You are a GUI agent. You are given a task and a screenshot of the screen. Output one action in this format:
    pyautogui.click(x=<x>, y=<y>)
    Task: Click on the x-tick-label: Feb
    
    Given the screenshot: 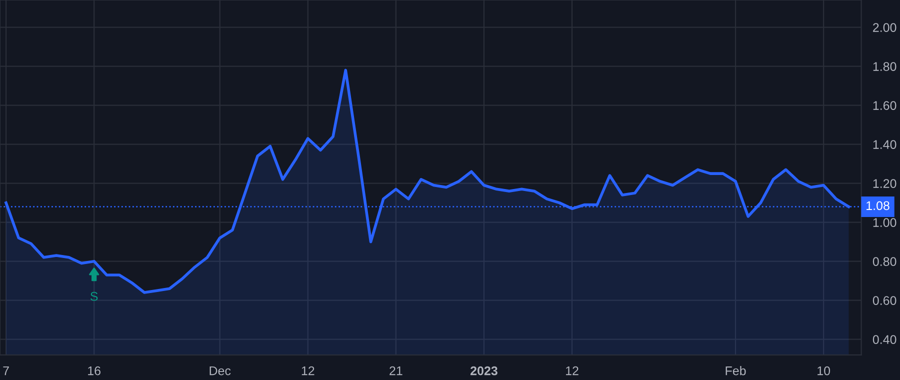 What is the action you would take?
    pyautogui.click(x=736, y=371)
    